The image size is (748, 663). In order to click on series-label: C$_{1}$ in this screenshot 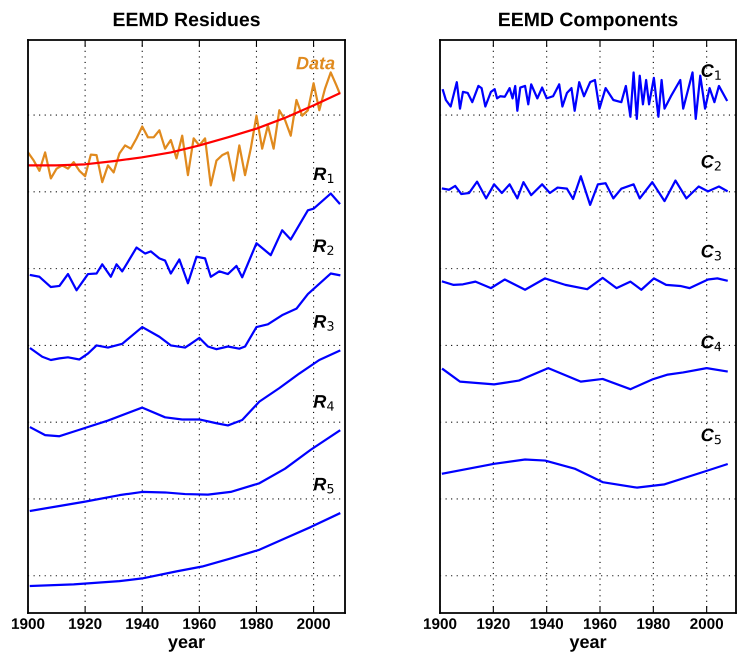, I will do `click(711, 72)`.